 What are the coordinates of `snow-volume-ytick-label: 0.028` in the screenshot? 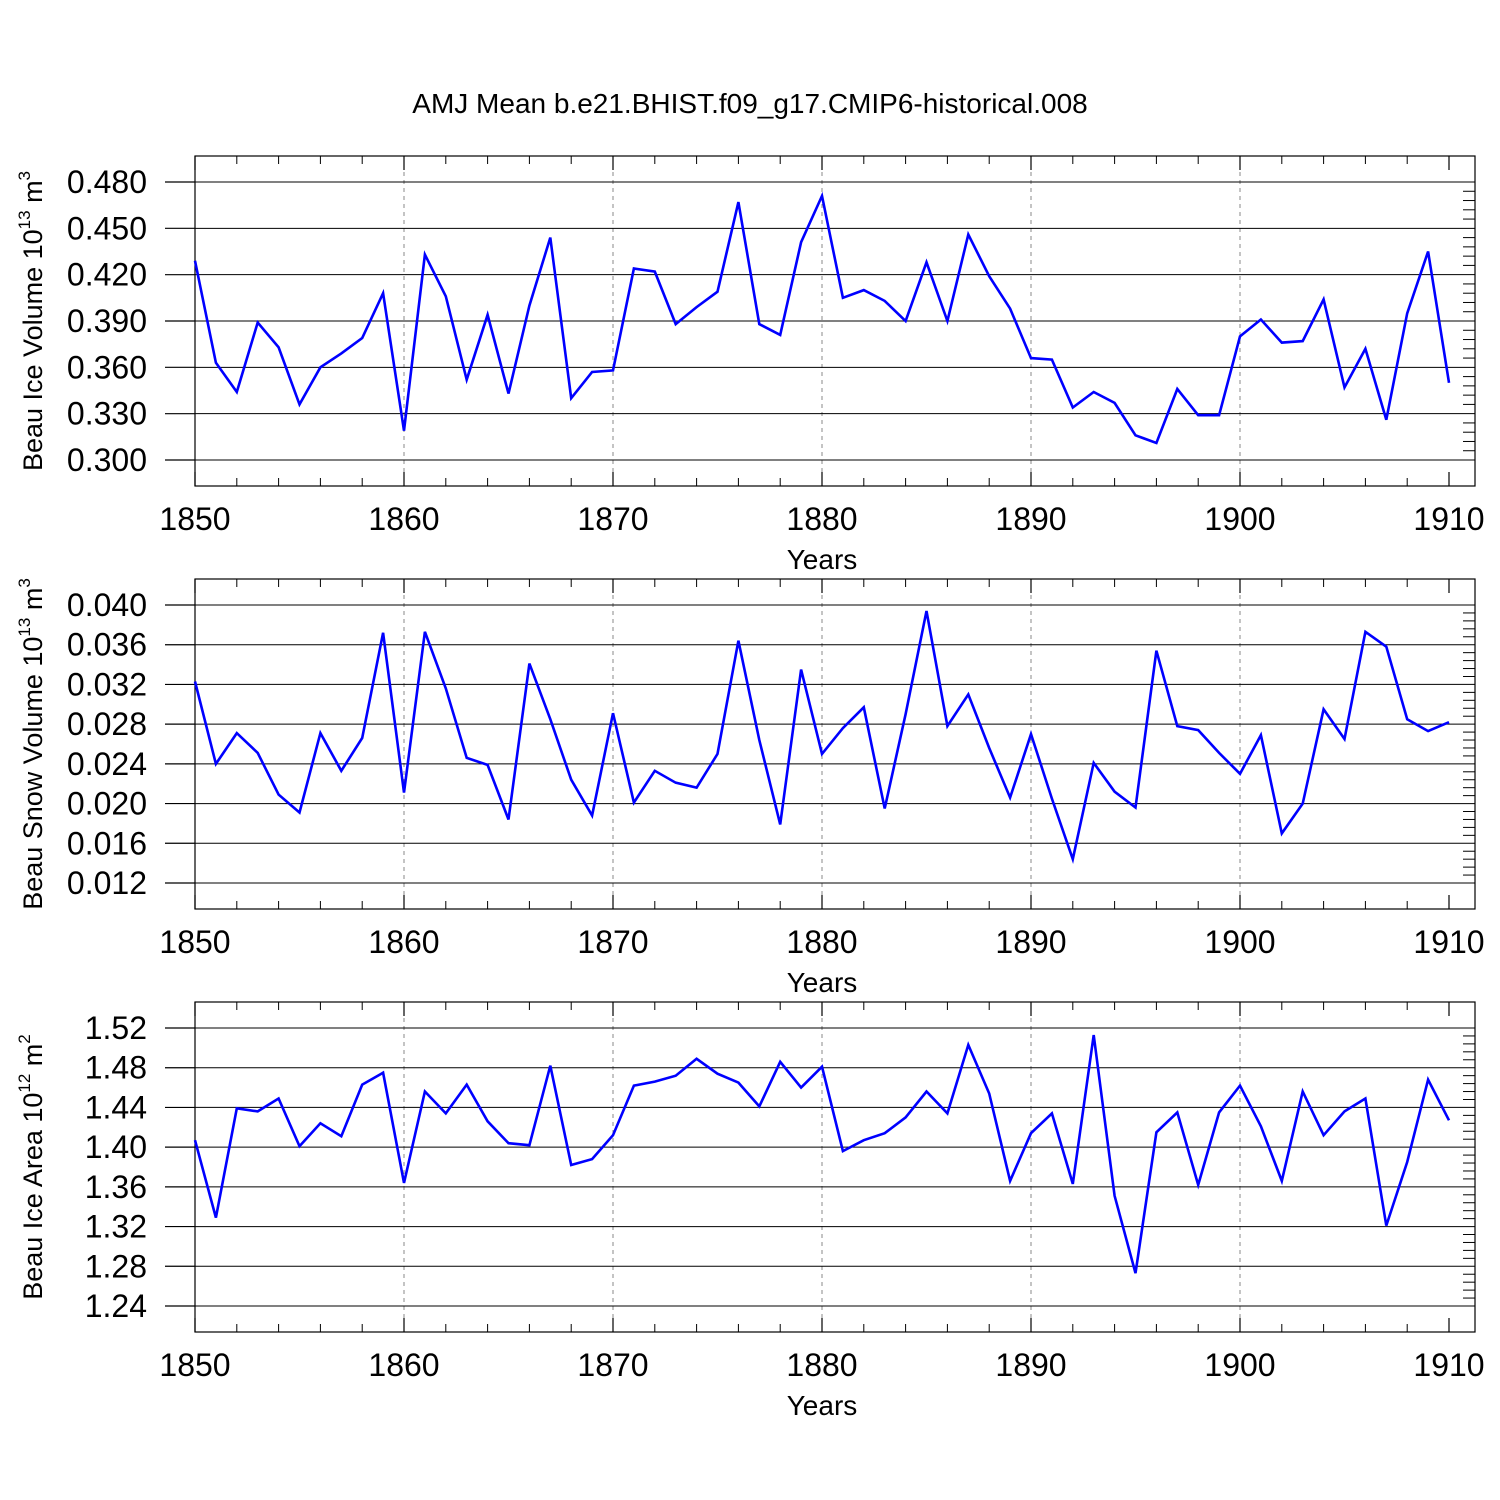 It's located at (107, 724).